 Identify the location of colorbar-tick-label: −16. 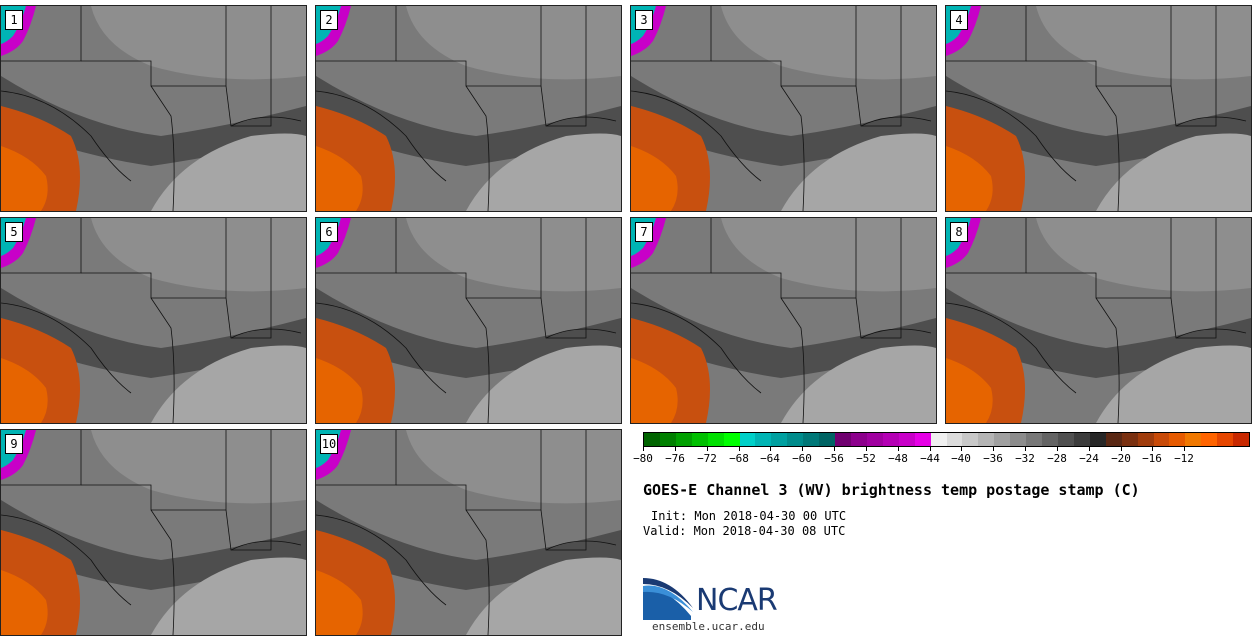
(1152, 458).